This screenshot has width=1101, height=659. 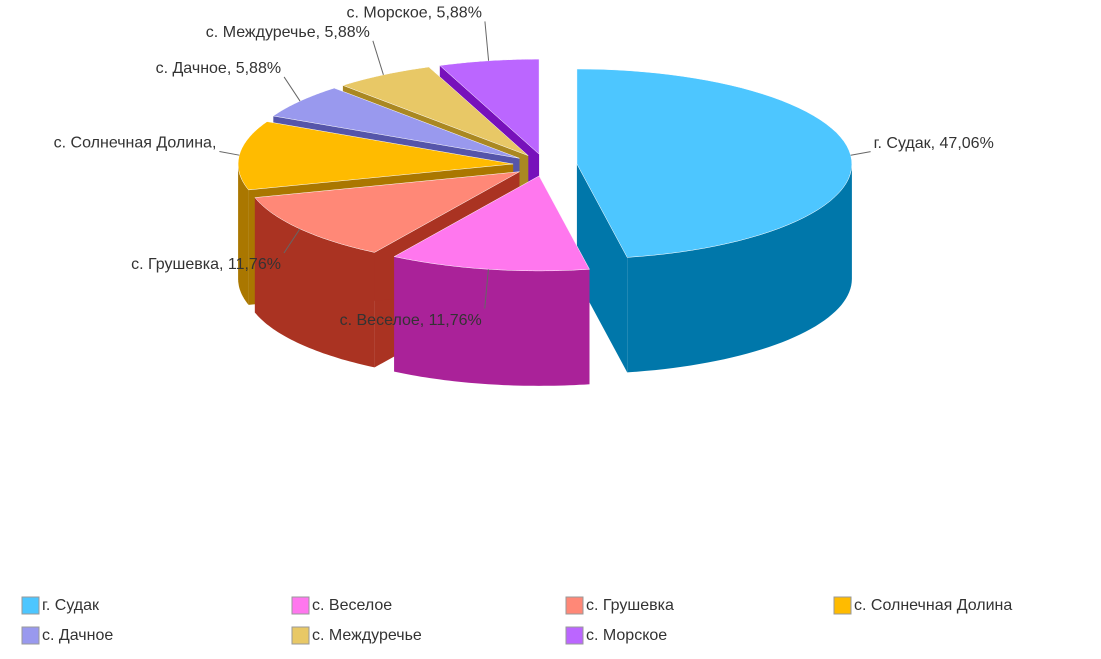 I want to click on legend-item: с. Морское, so click(x=616, y=635).